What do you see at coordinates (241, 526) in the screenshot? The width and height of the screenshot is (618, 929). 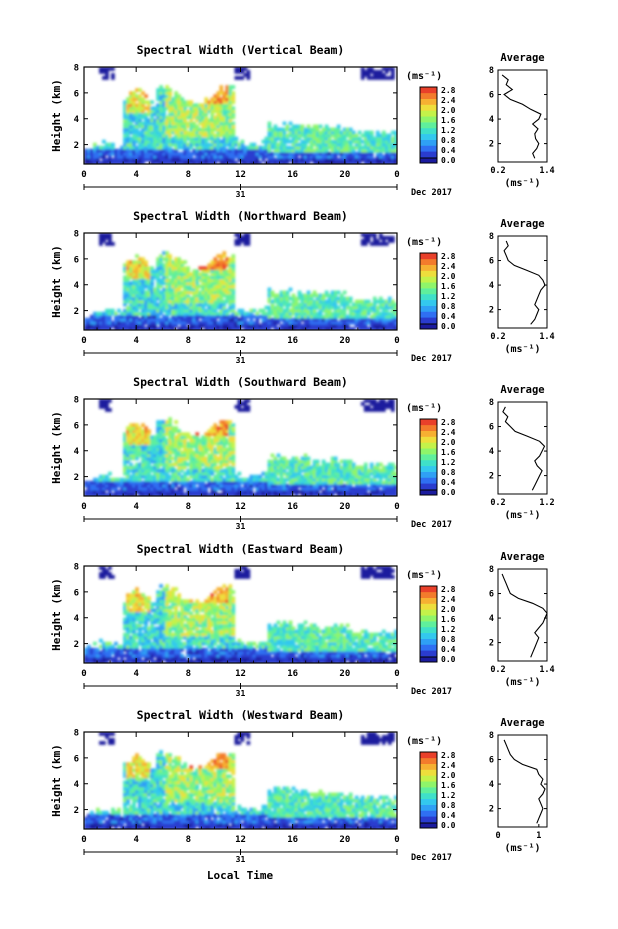 I see `day-label: 31` at bounding box center [241, 526].